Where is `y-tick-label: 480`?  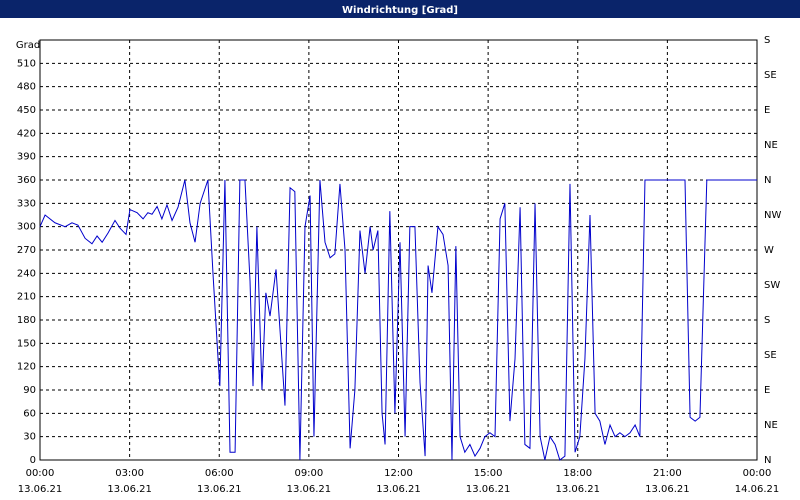
y-tick-label: 480 is located at coordinates (26, 87).